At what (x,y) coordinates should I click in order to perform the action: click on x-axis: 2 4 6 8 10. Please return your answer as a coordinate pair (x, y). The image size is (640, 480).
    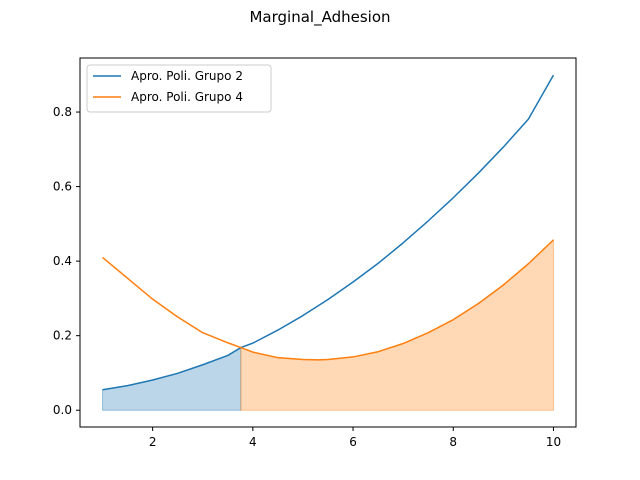
    Looking at the image, I should click on (355, 438).